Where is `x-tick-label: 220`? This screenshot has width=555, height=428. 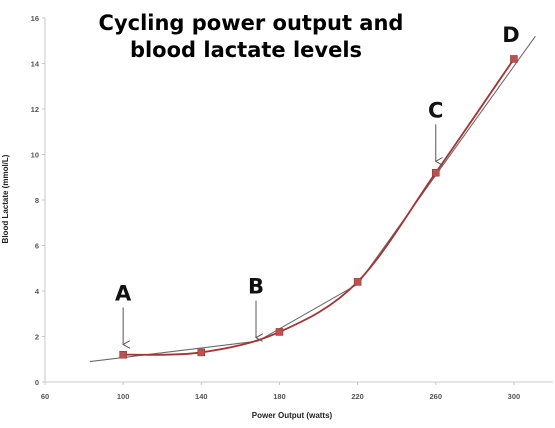
x-tick-label: 220 is located at coordinates (357, 396).